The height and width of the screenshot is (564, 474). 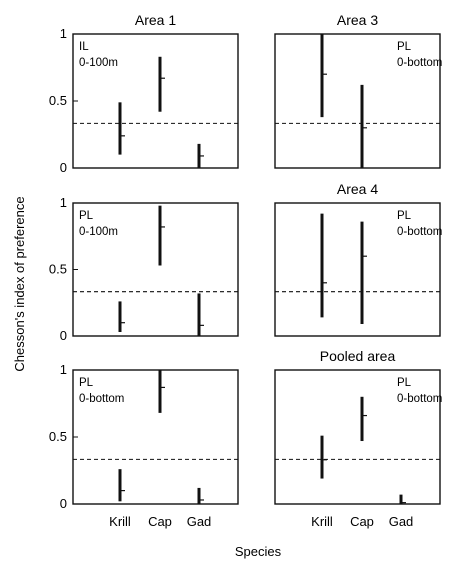 I want to click on panel-6: Pooled area PL 0-bottom Krill Cap Gad, so click(x=358, y=438).